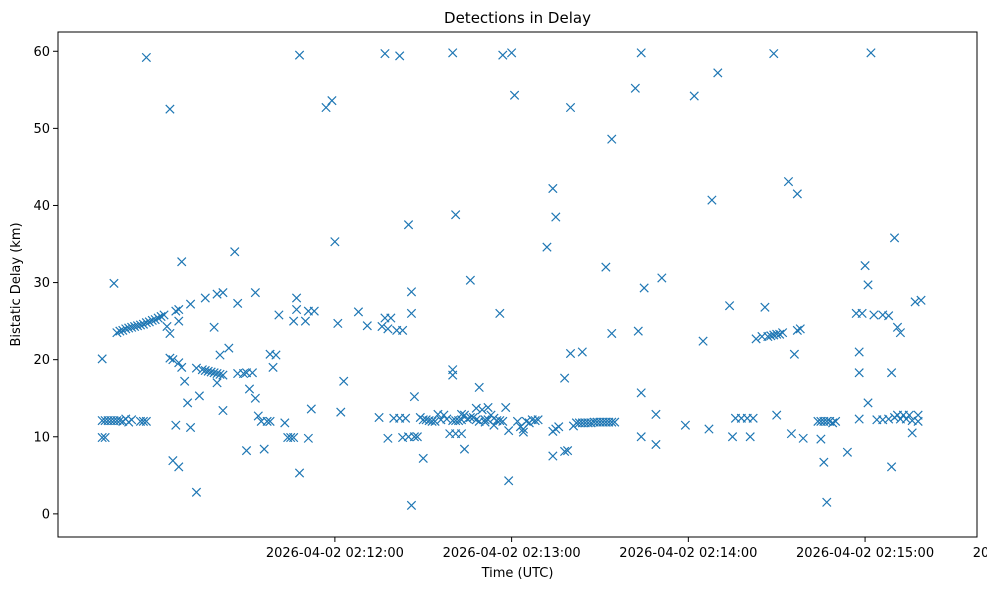 The image size is (987, 590). Describe the element at coordinates (980, 553) in the screenshot. I see `x-tick-label: 2026-04-02 02:16:00` at that location.